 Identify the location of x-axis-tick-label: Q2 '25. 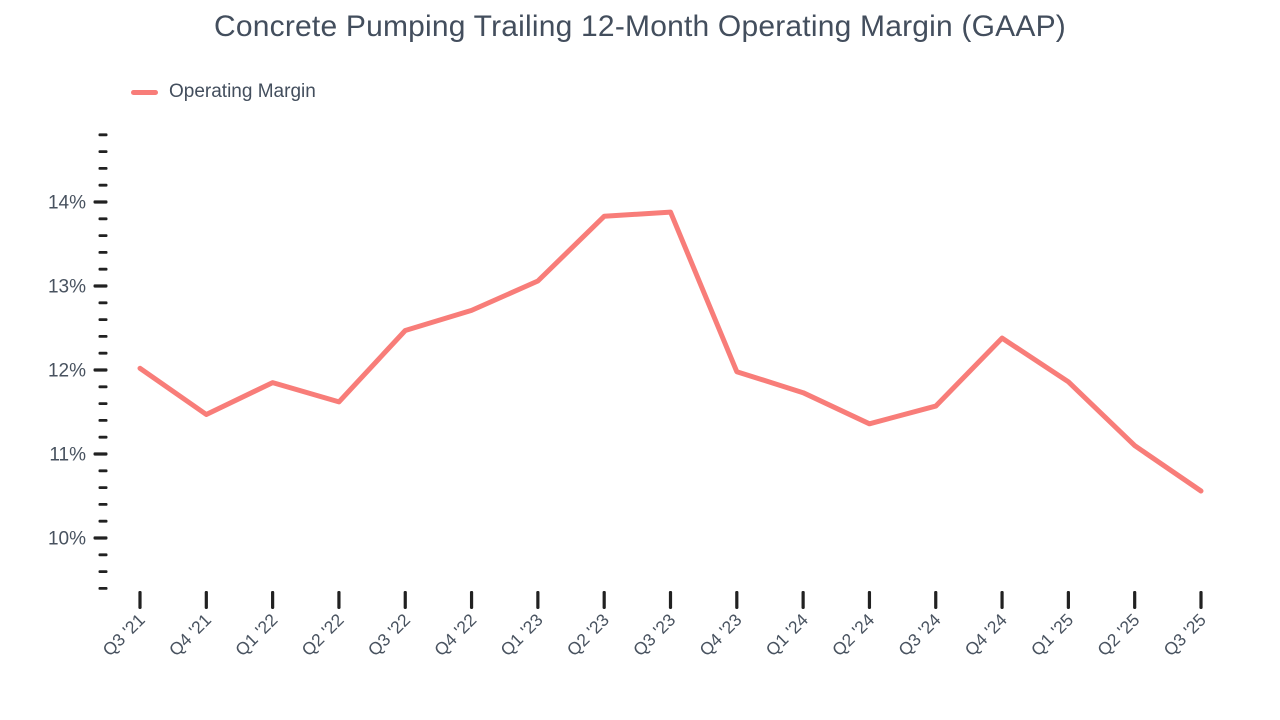
(1118, 635).